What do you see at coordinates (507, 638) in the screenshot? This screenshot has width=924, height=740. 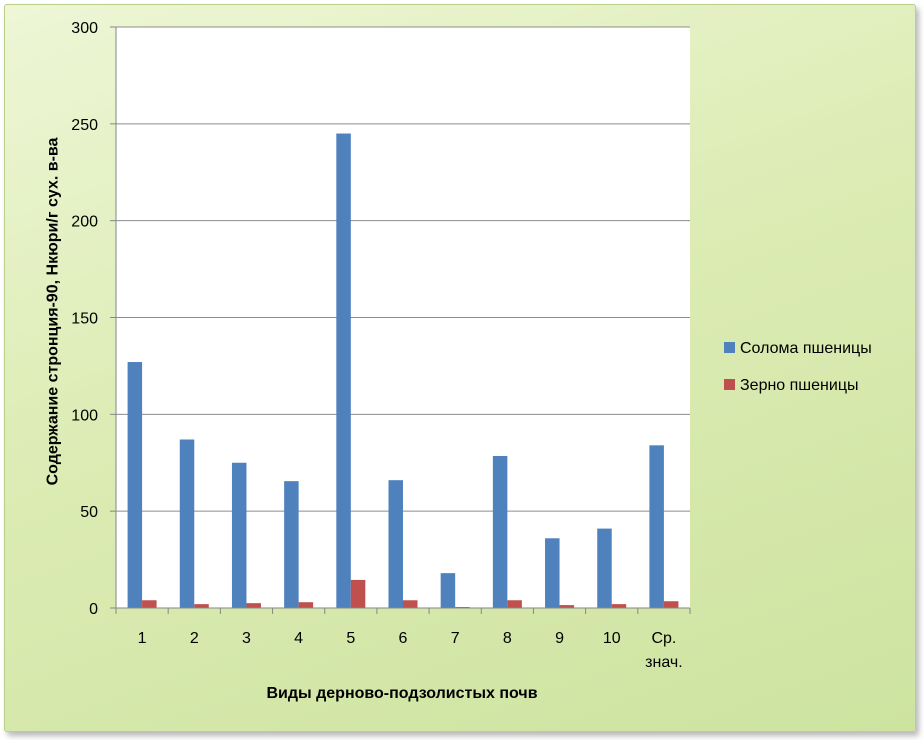 I see `x-tick-label: 8` at bounding box center [507, 638].